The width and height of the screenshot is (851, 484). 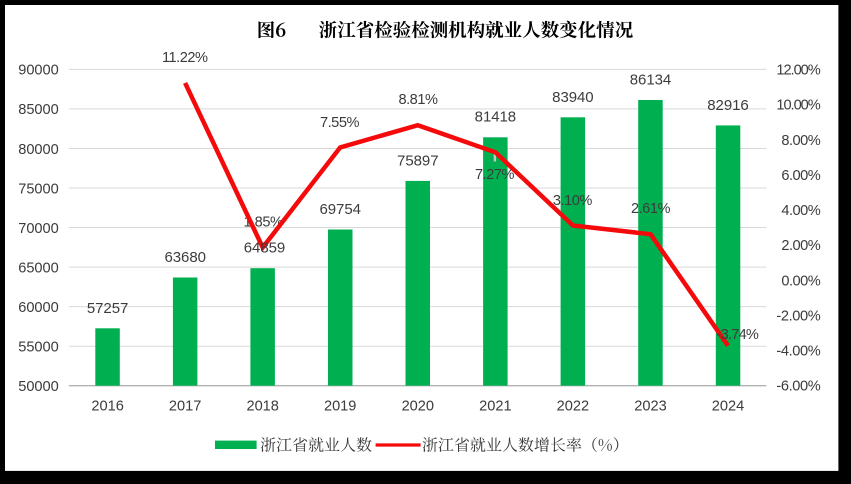 I want to click on svg-text: 65000, so click(x=38, y=268).